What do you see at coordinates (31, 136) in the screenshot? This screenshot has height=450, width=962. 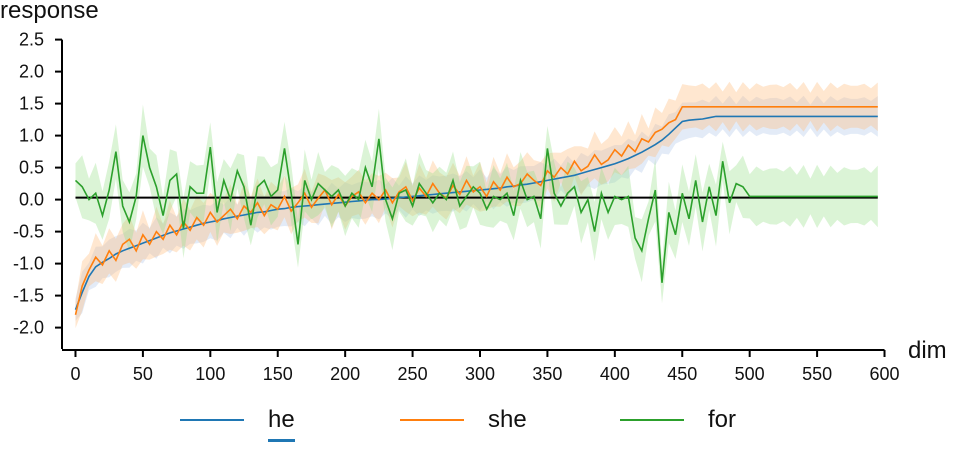 I see `y-tick-label: 1.0` at bounding box center [31, 136].